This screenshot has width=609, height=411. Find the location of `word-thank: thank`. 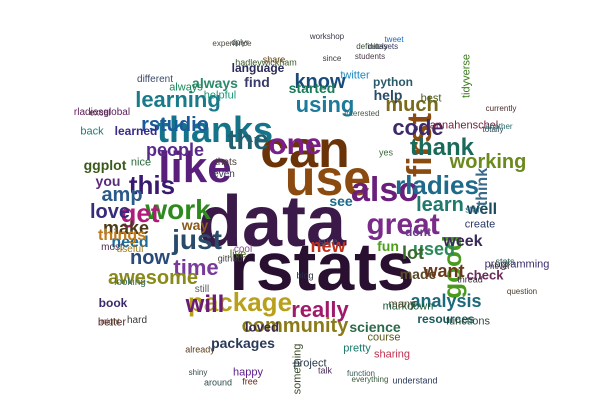

word-thank: thank is located at coordinates (442, 147).